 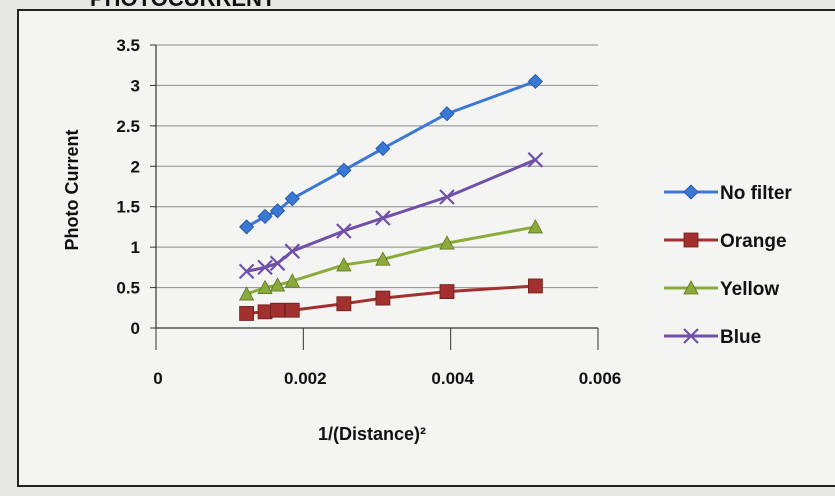 I want to click on legend-label-blue: Blue, so click(x=740, y=337).